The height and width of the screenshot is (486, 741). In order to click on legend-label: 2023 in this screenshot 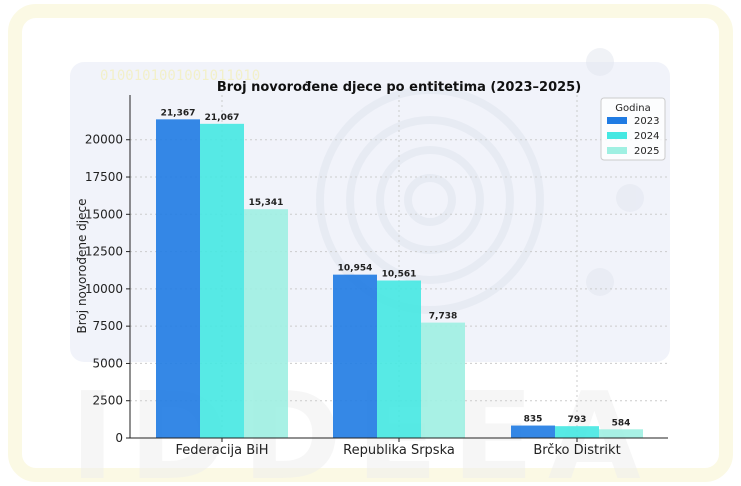, I will do `click(646, 121)`.